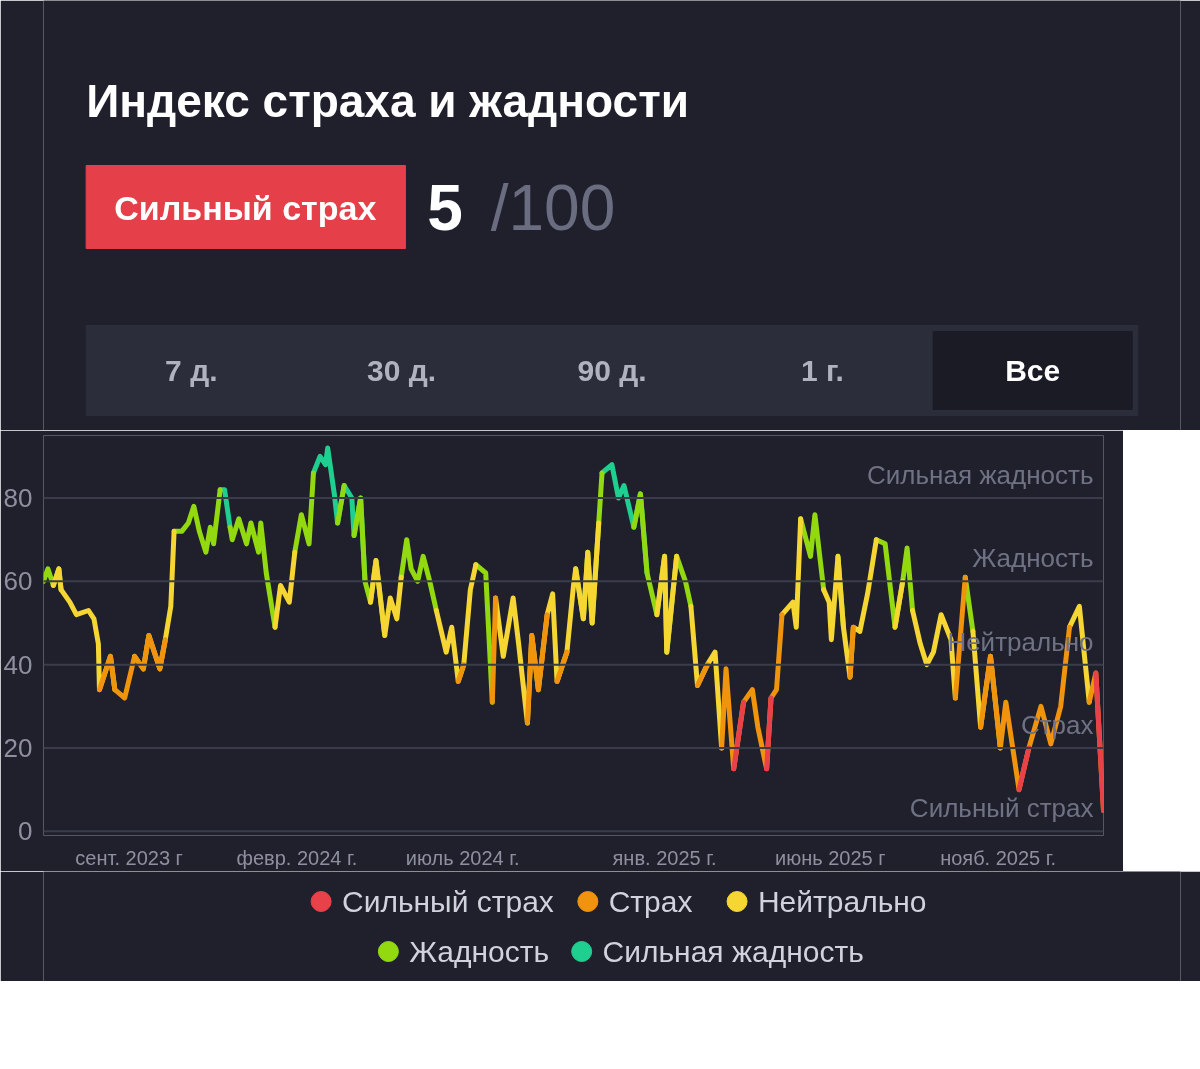 This screenshot has height=1069, width=1200. What do you see at coordinates (980, 475) in the screenshot?
I see `ref-line-label: Сильная жадность` at bounding box center [980, 475].